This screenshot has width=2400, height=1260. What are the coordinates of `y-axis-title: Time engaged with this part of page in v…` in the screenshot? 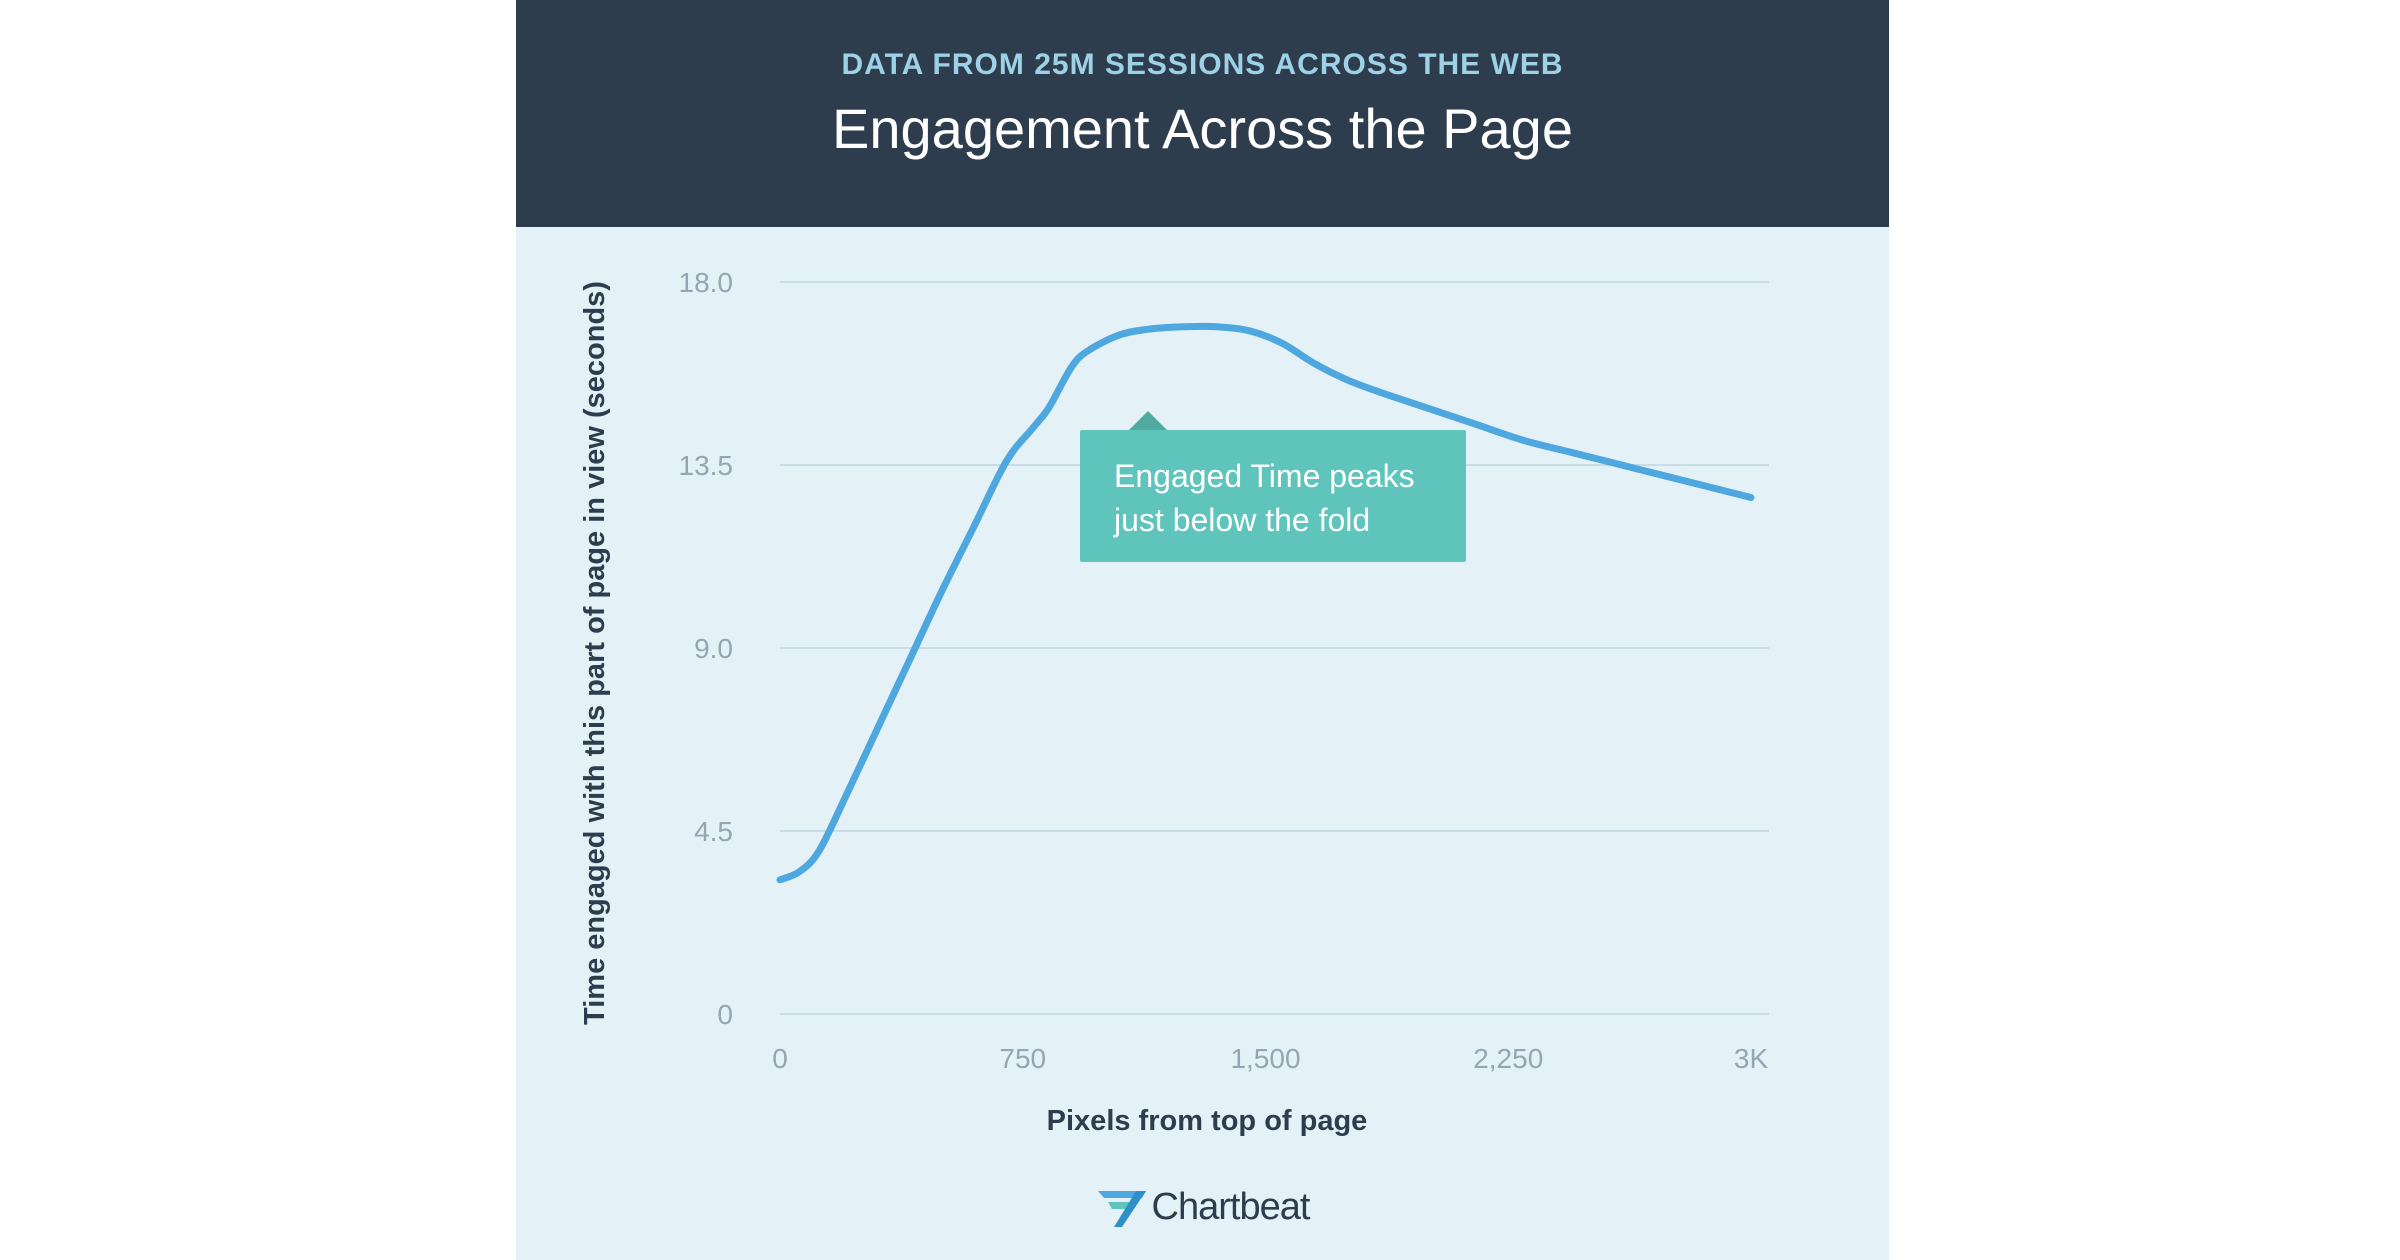 It's located at (595, 653).